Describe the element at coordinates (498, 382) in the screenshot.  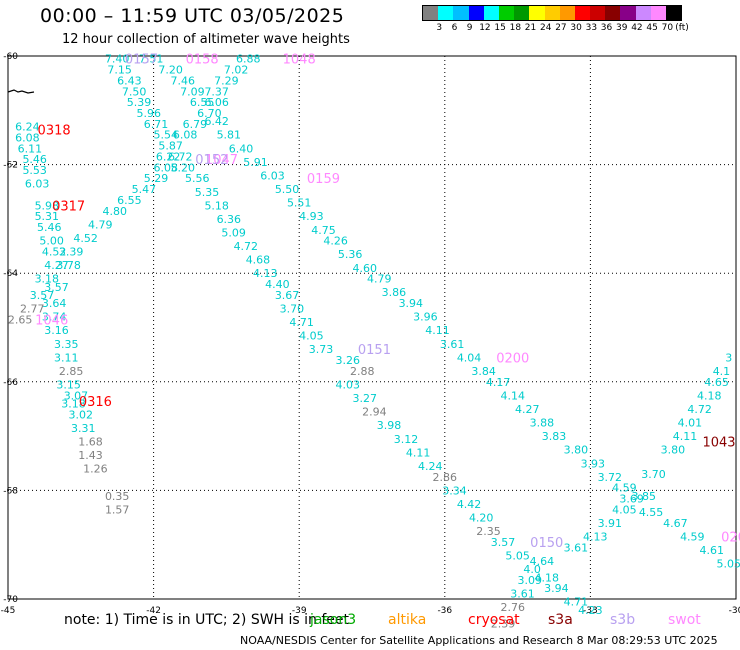
I see `wave-height-point: 4.17` at that location.